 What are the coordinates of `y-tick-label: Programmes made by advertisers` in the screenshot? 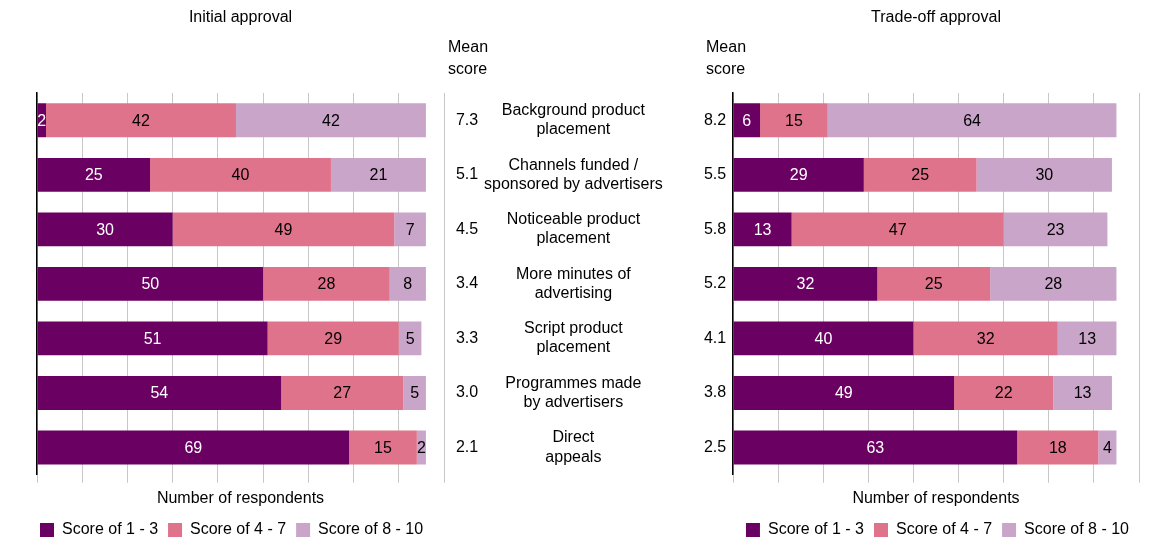 It's located at (573, 391).